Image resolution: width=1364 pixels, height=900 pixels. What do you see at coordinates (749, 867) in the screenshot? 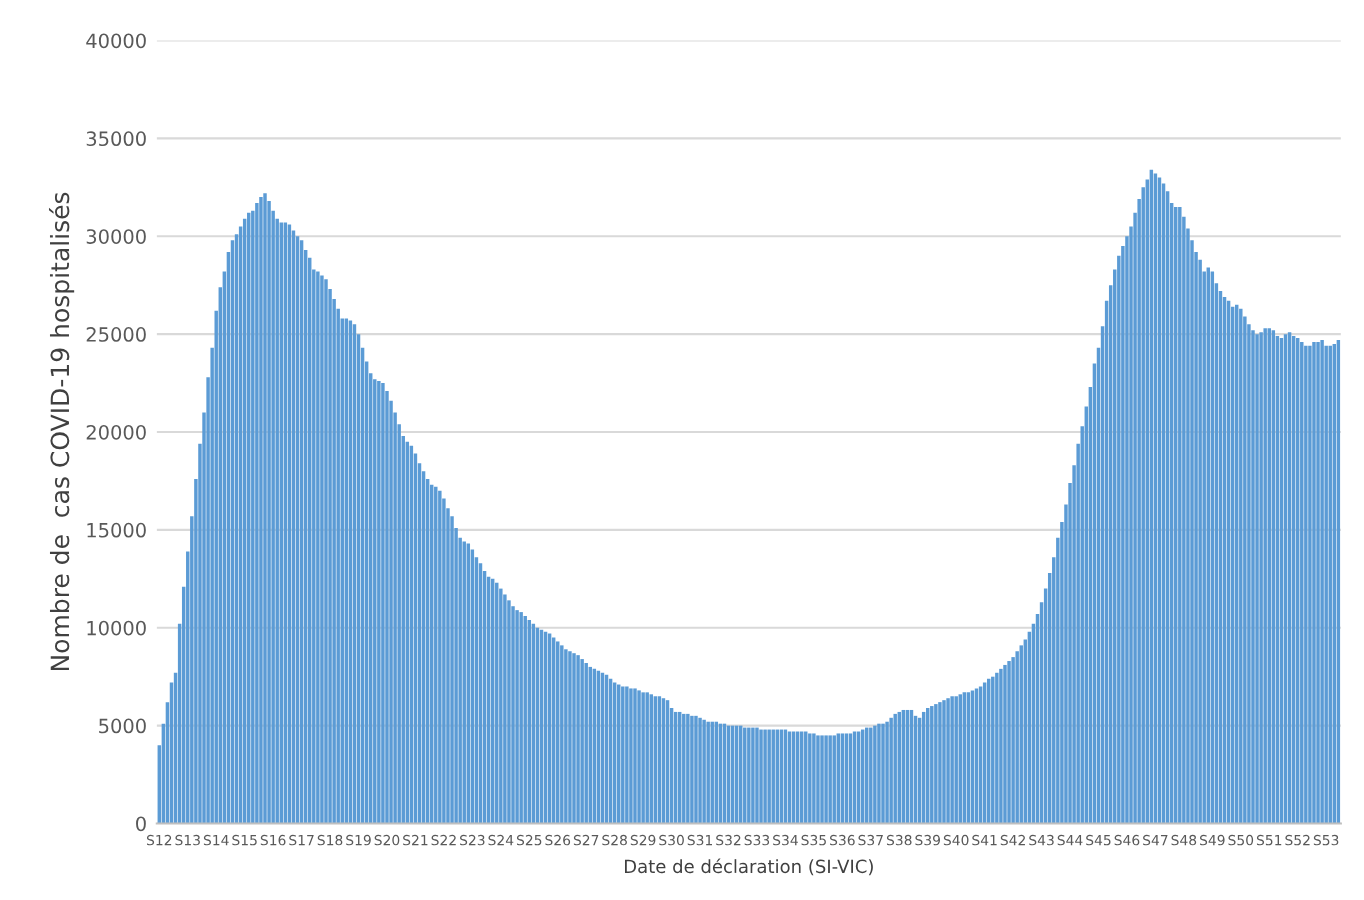
I see `x-axis-title: Date de déclaration (SI-VIC)` at bounding box center [749, 867].